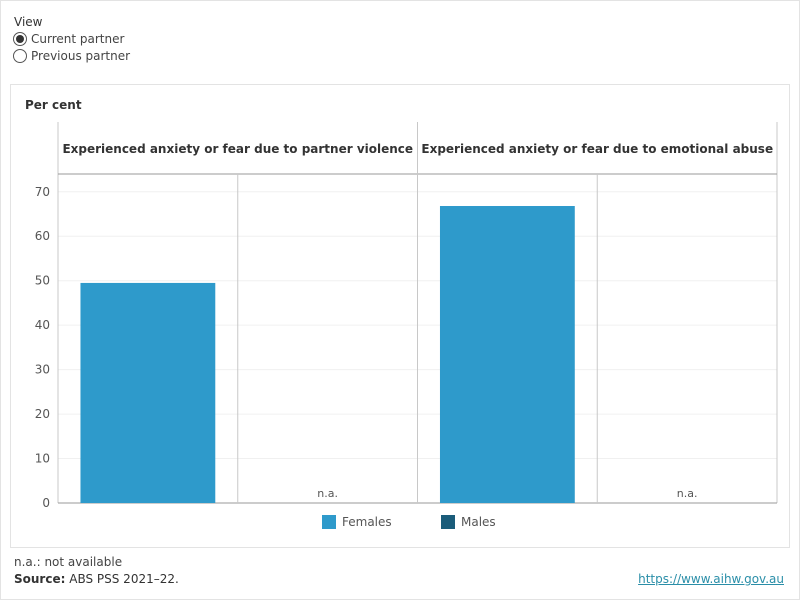  I want to click on legend-label-females: Females, so click(367, 522).